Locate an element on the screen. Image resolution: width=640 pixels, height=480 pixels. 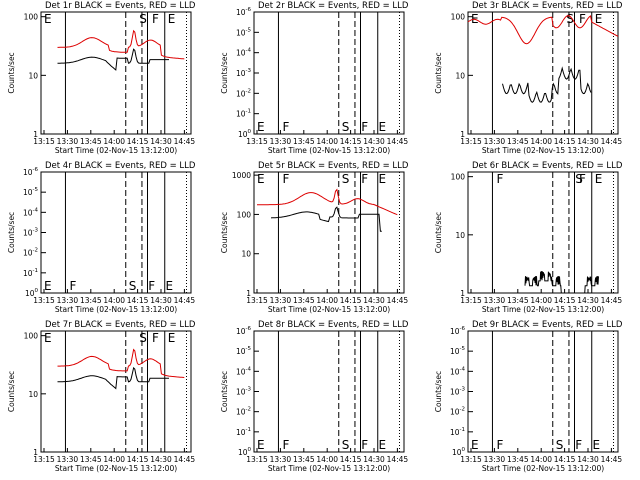
panel-title: Det 9r BLACK = Events, RED = LLD is located at coordinates (547, 325).